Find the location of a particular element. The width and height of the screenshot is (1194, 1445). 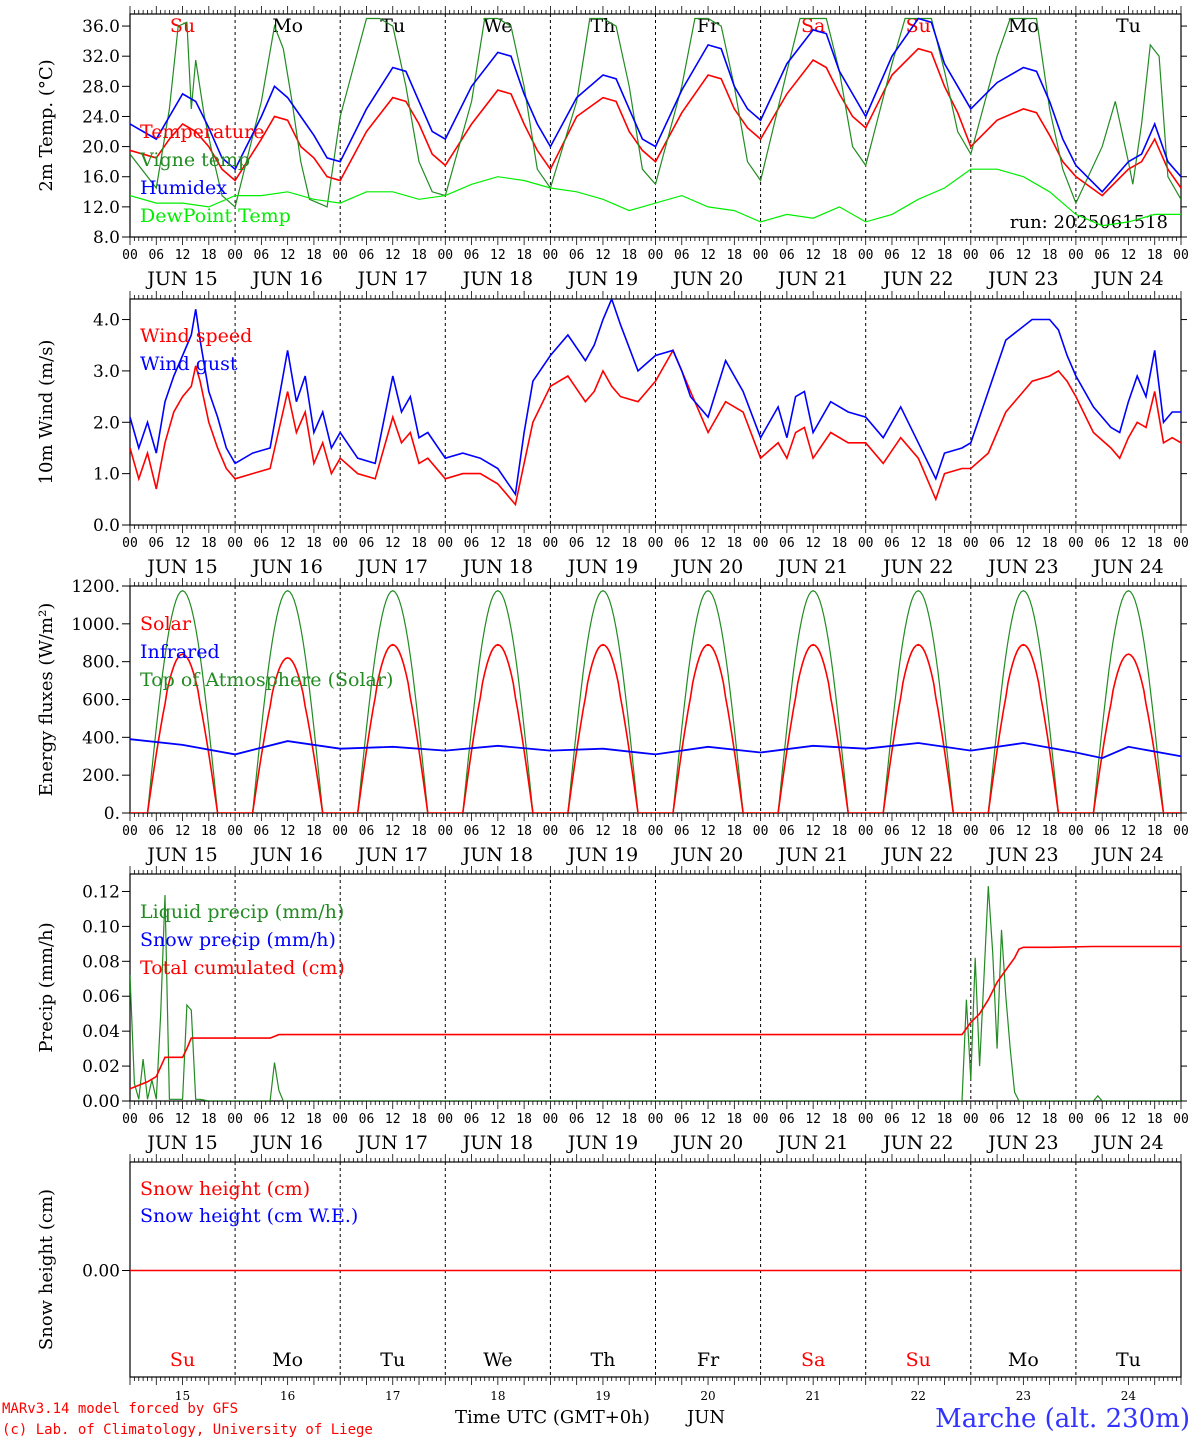

y-tick-label: 28.0 is located at coordinates (101, 87).